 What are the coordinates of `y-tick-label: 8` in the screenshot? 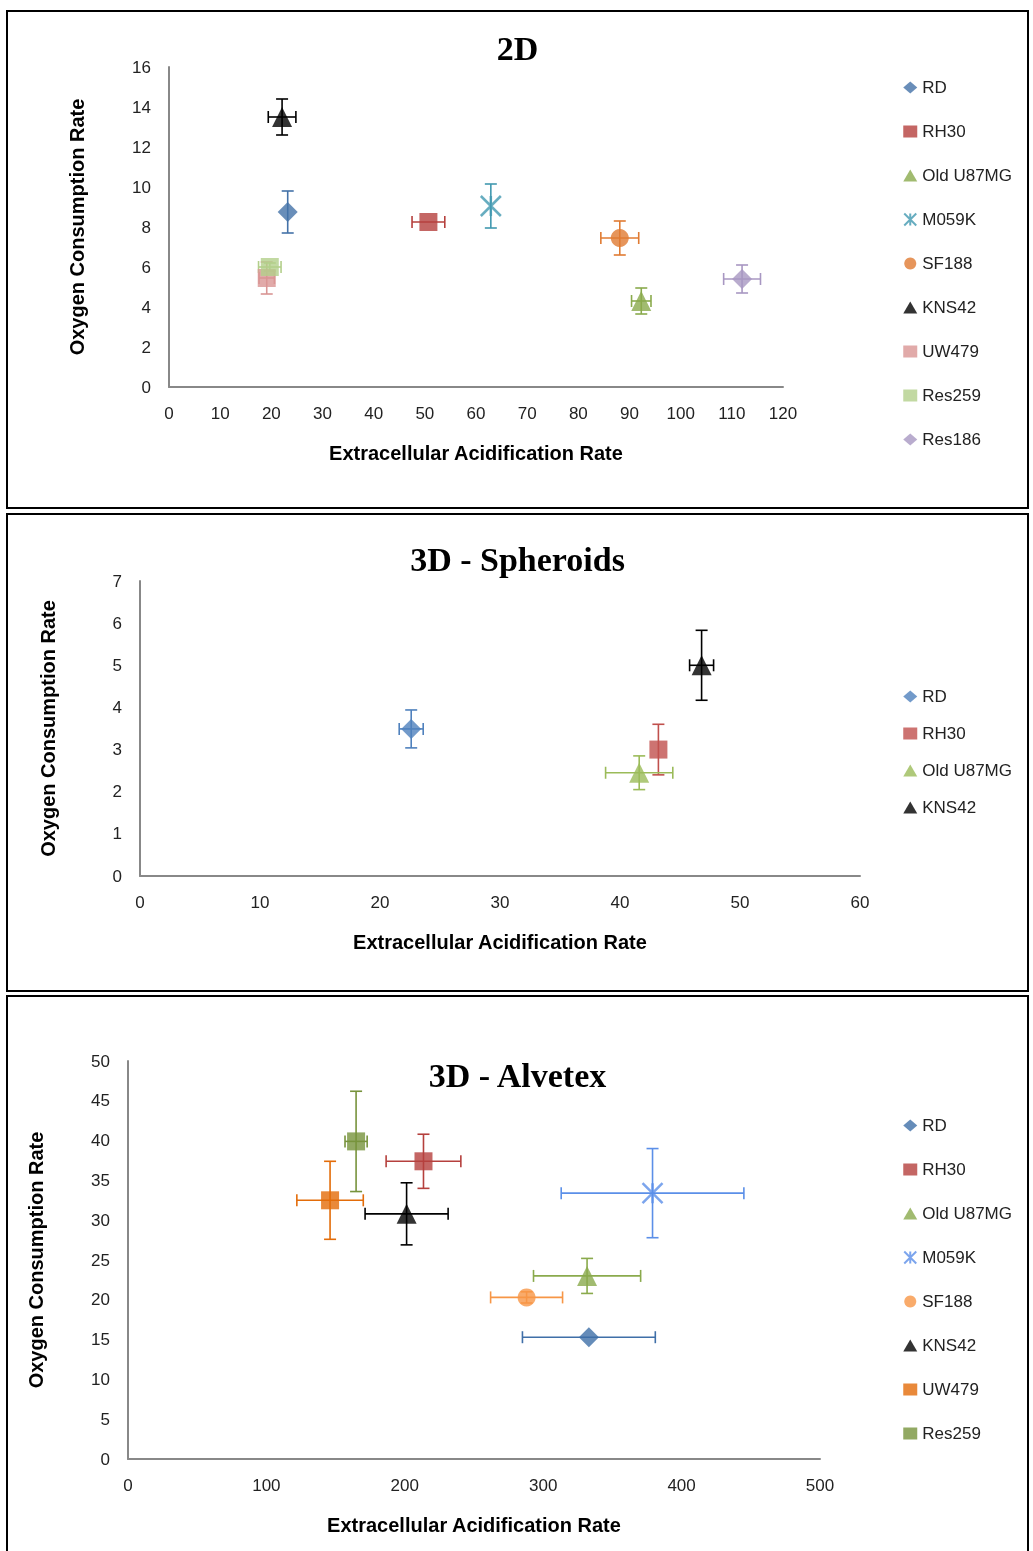 It's located at (146, 227).